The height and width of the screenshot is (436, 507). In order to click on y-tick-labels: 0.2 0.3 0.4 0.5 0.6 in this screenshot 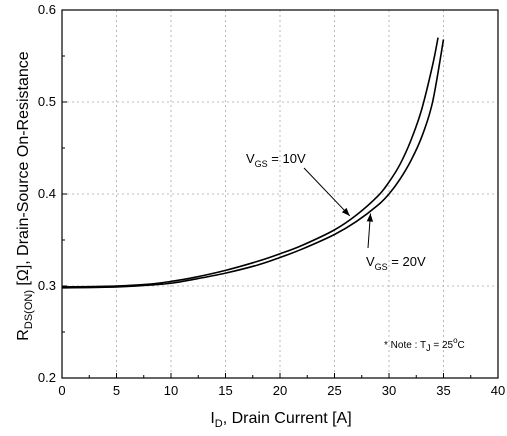, I will do `click(47, 193)`.